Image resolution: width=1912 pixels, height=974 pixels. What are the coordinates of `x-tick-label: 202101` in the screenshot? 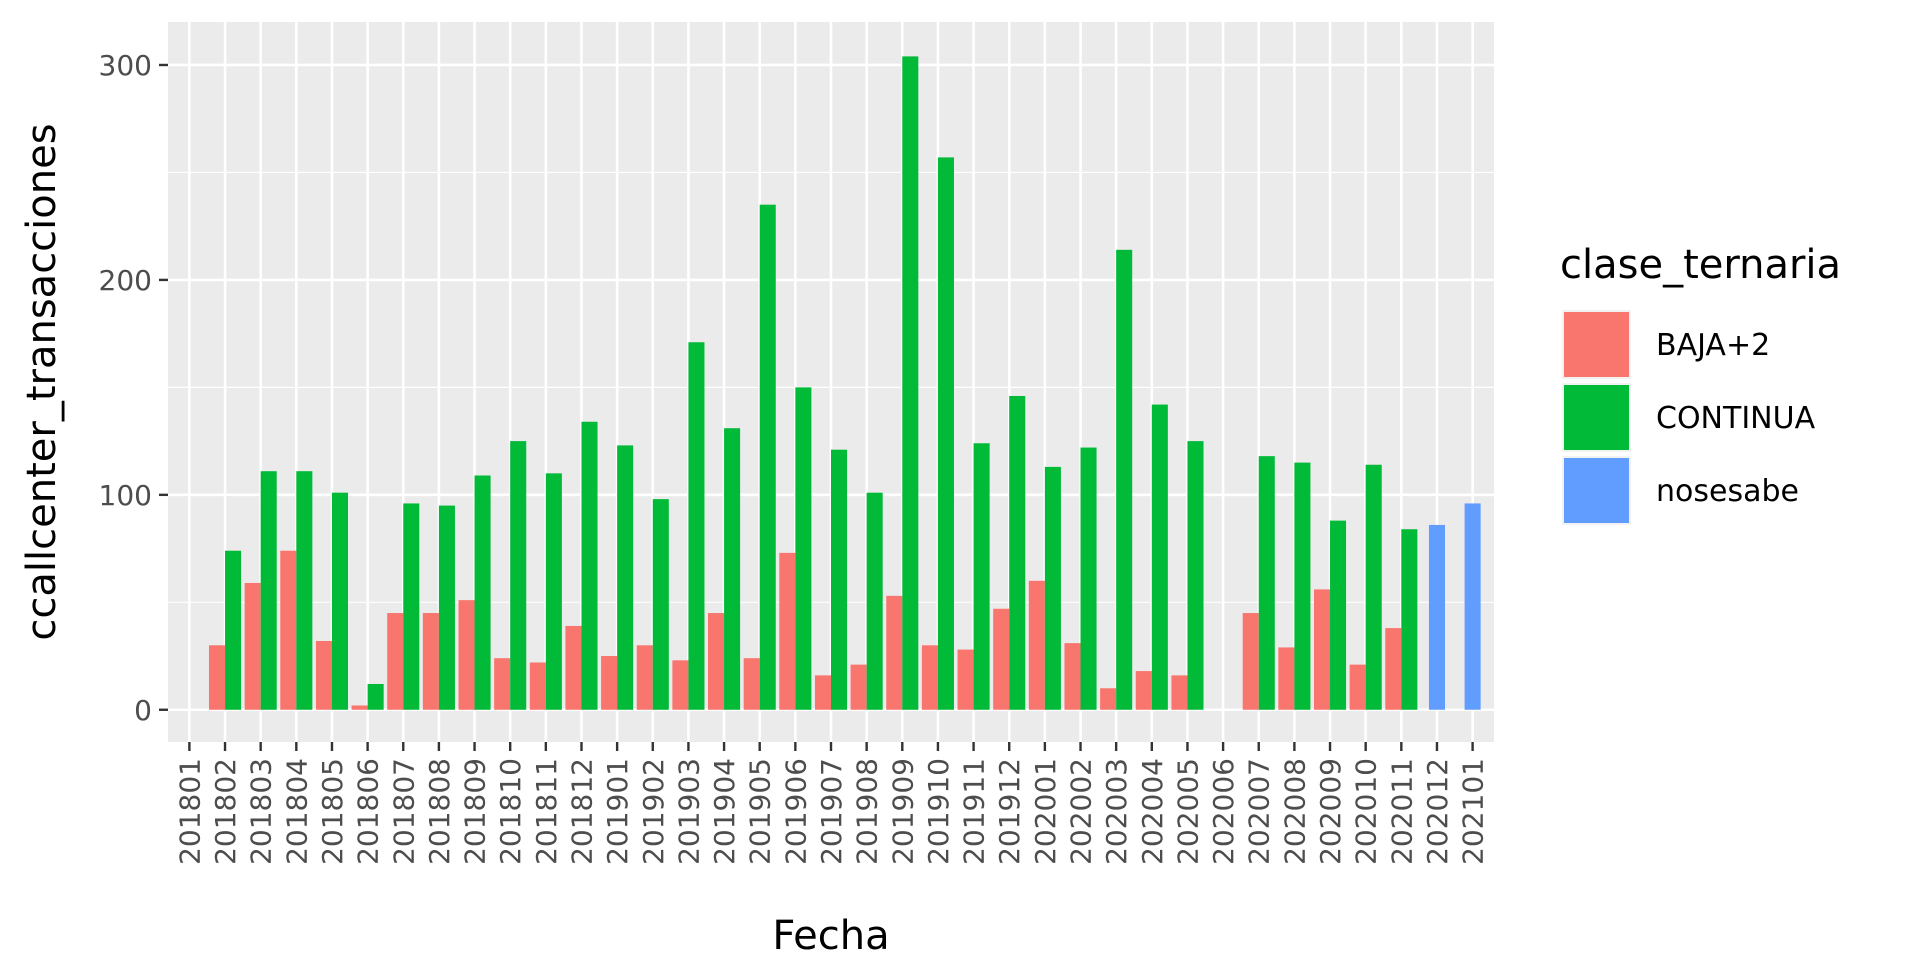 It's located at (1473, 811).